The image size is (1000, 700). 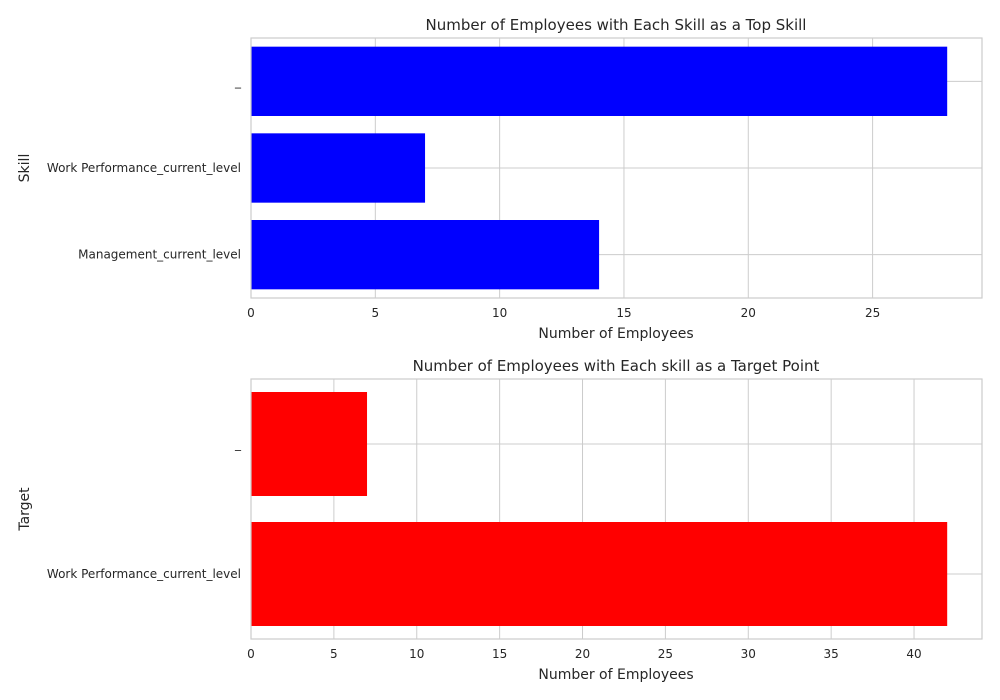 I want to click on x-tick-labels: 0 5 10 15 20 25 30 35 40, so click(x=584, y=654).